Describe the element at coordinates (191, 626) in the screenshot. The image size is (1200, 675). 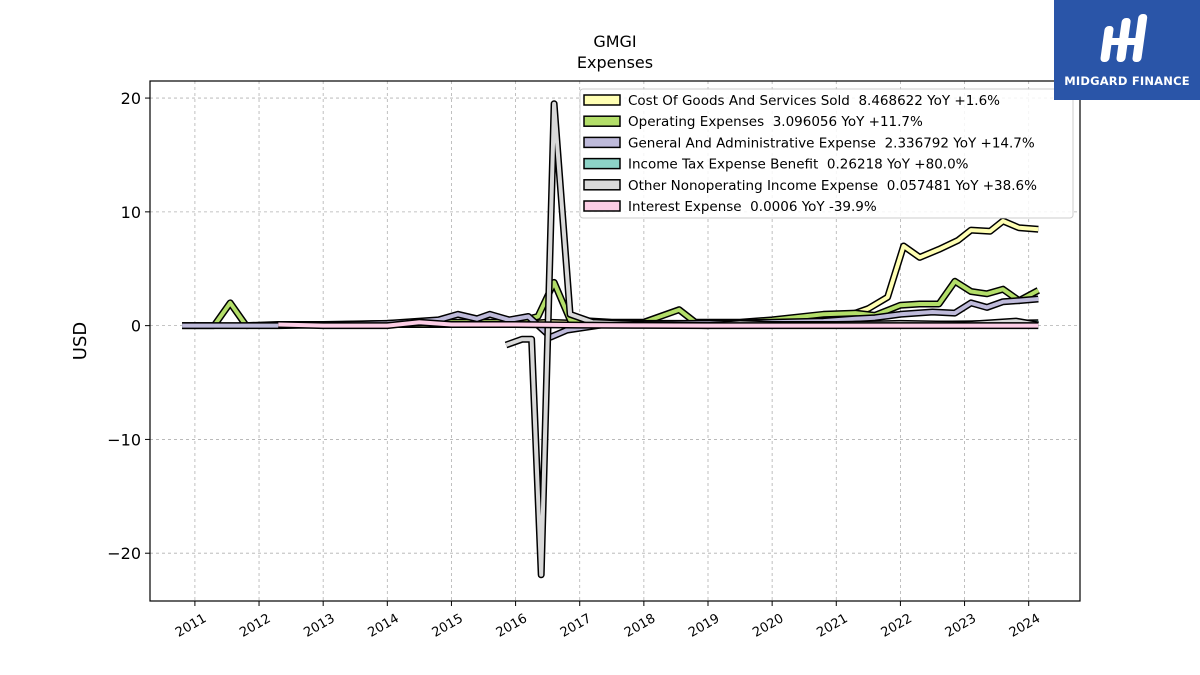
I see `x-tick-label: 2011` at that location.